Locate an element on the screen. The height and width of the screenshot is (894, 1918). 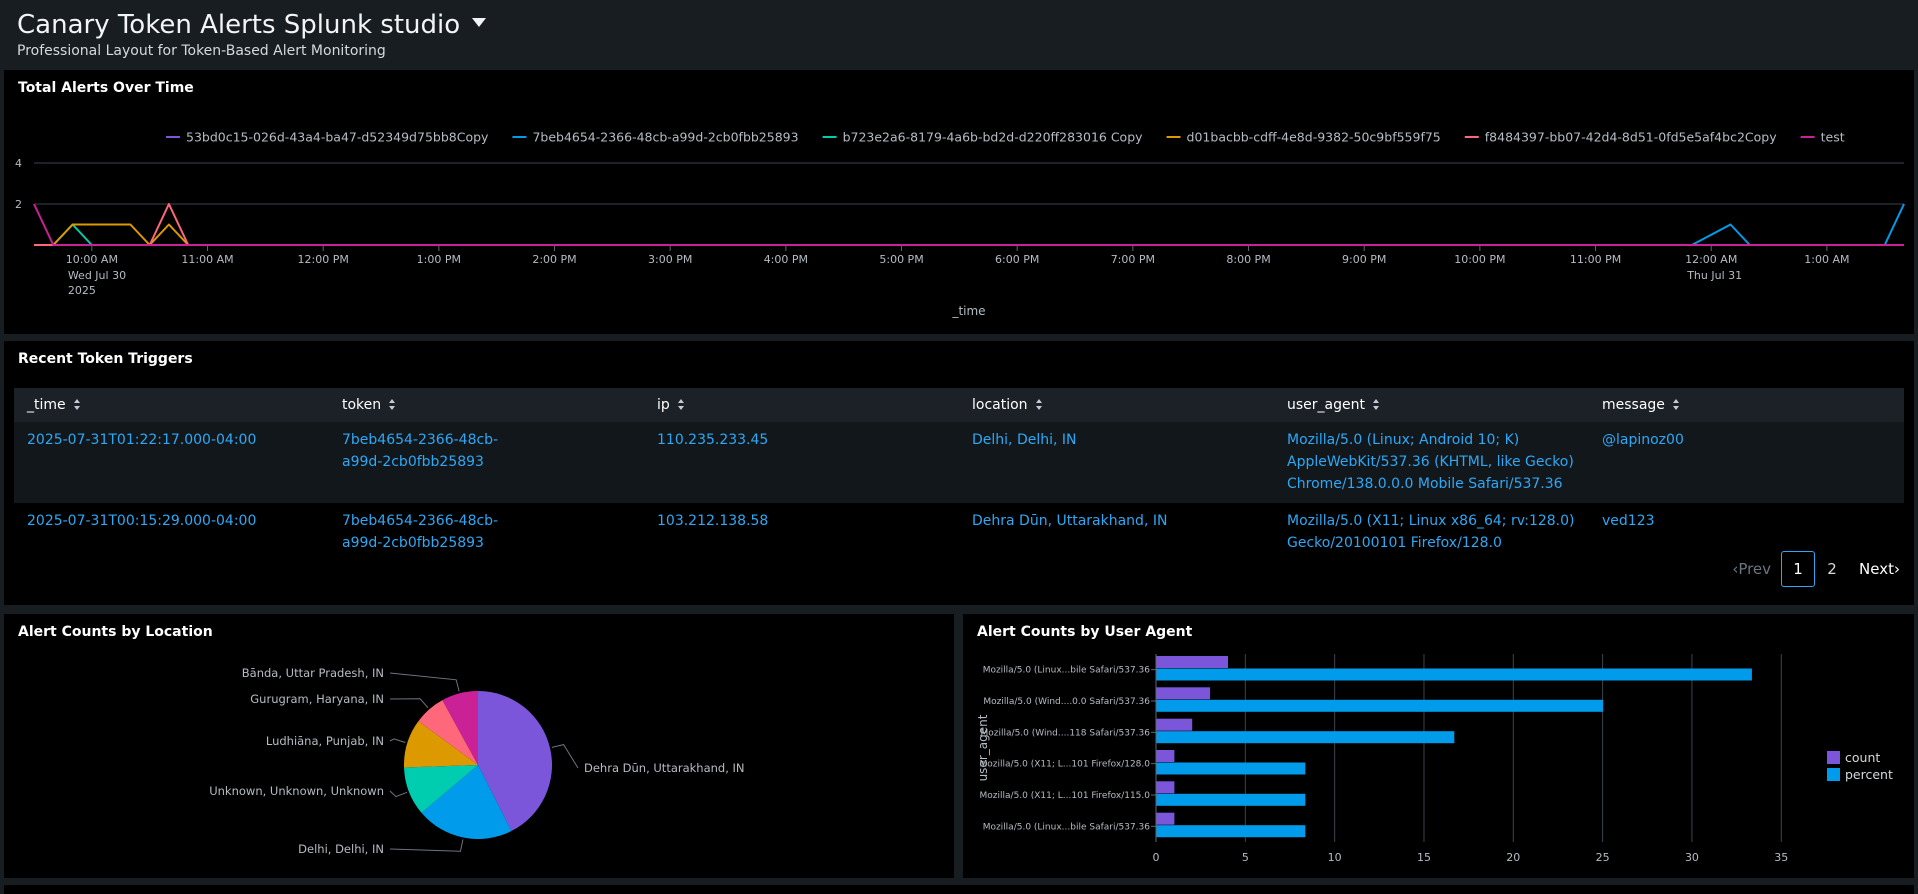
y-tick-label: Mozilla/5.0 (X11; L...101 Firefox/128.0 is located at coordinates (1065, 765).